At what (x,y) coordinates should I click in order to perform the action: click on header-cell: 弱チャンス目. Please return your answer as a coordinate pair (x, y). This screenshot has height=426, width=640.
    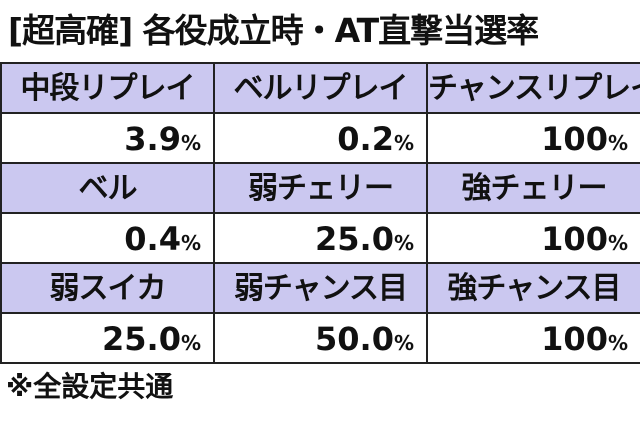
    Looking at the image, I should click on (321, 289).